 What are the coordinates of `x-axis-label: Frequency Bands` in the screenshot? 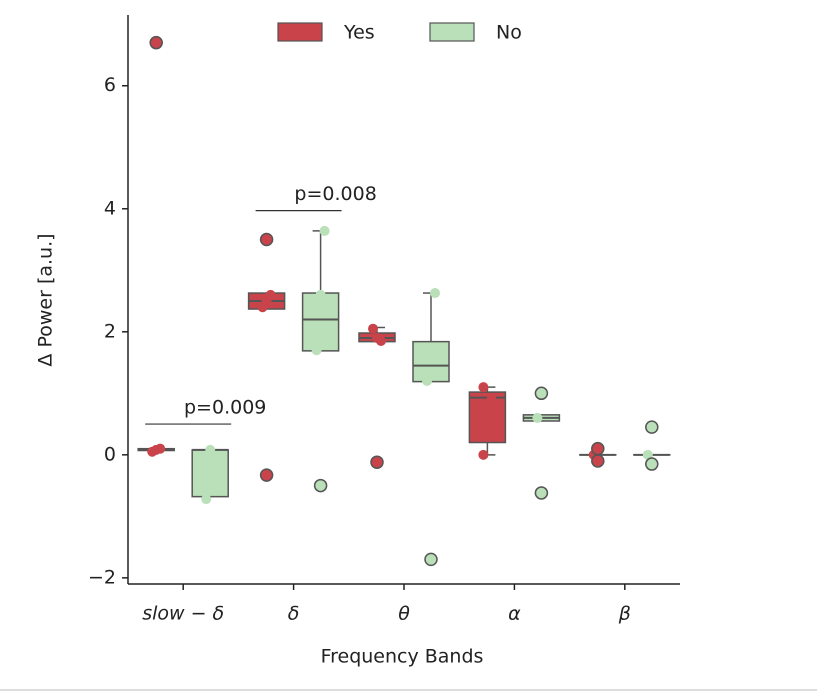 It's located at (402, 657).